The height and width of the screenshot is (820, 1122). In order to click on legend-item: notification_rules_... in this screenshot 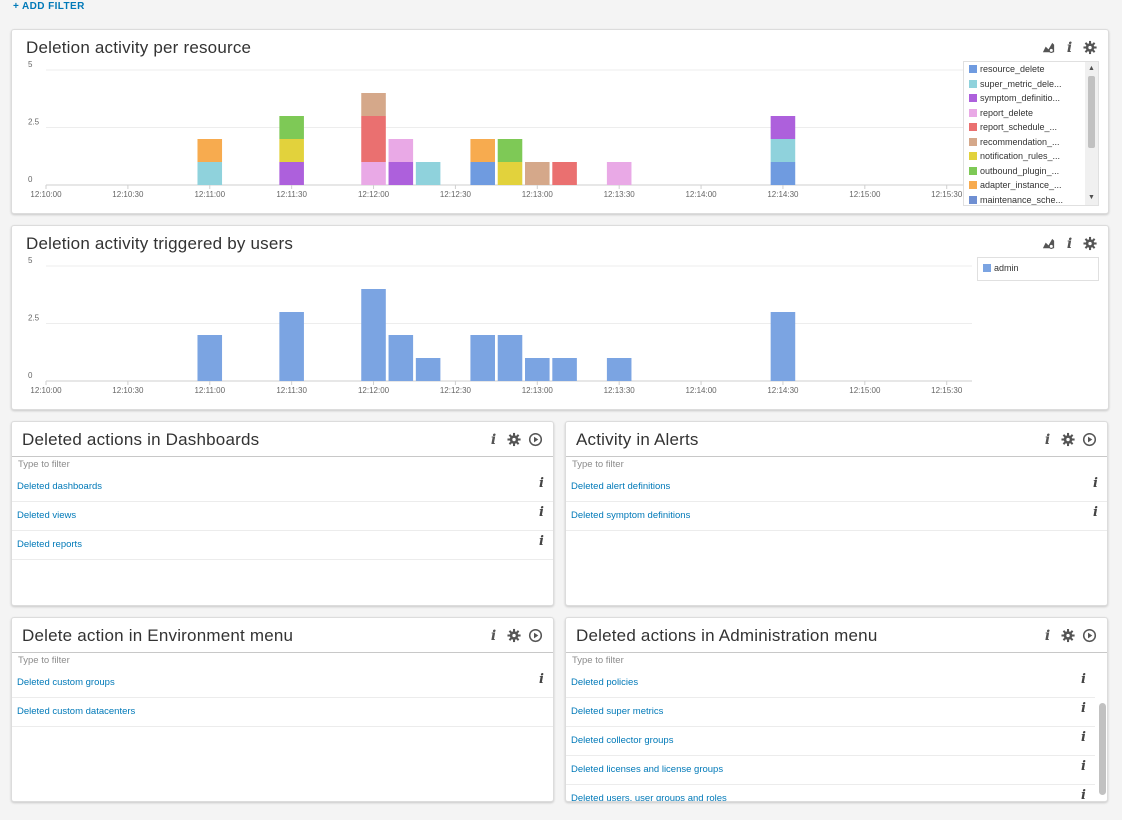, I will do `click(1031, 156)`.